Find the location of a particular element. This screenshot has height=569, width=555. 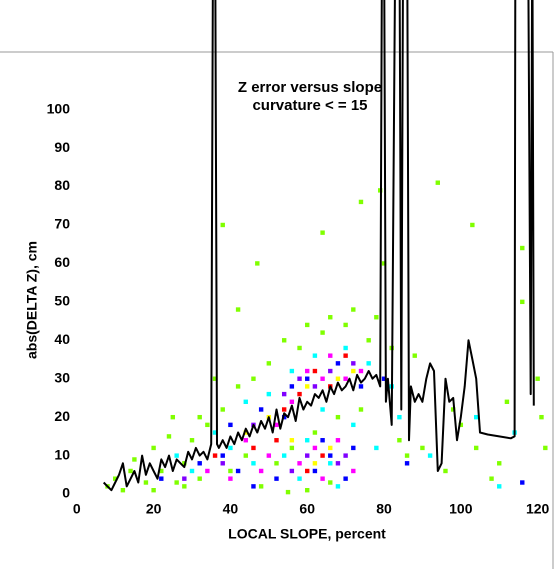

y-tick-label: 80 is located at coordinates (62, 185).